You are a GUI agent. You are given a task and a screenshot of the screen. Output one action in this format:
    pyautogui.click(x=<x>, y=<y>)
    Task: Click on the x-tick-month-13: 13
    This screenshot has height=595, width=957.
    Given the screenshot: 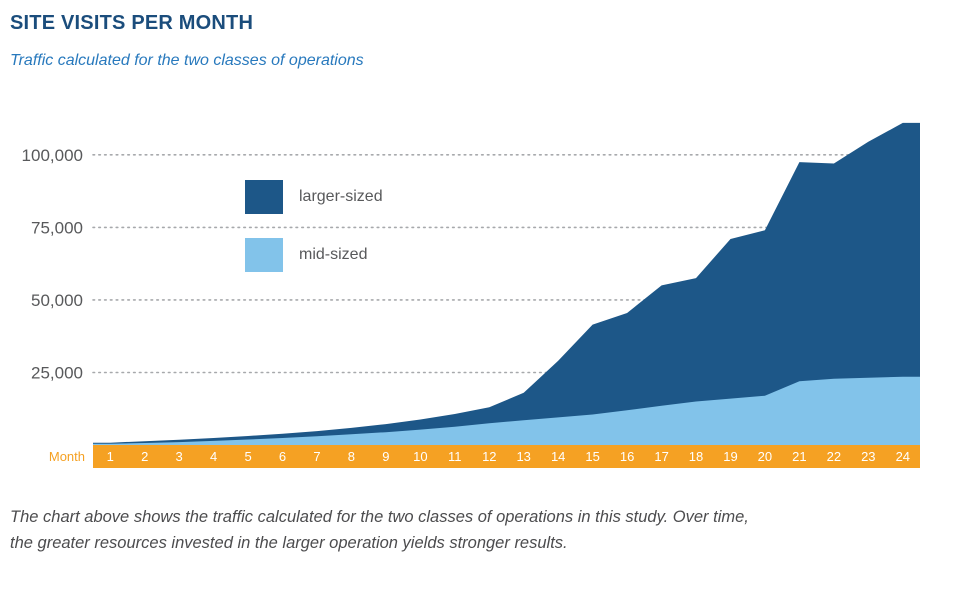 What is the action you would take?
    pyautogui.click(x=523, y=456)
    